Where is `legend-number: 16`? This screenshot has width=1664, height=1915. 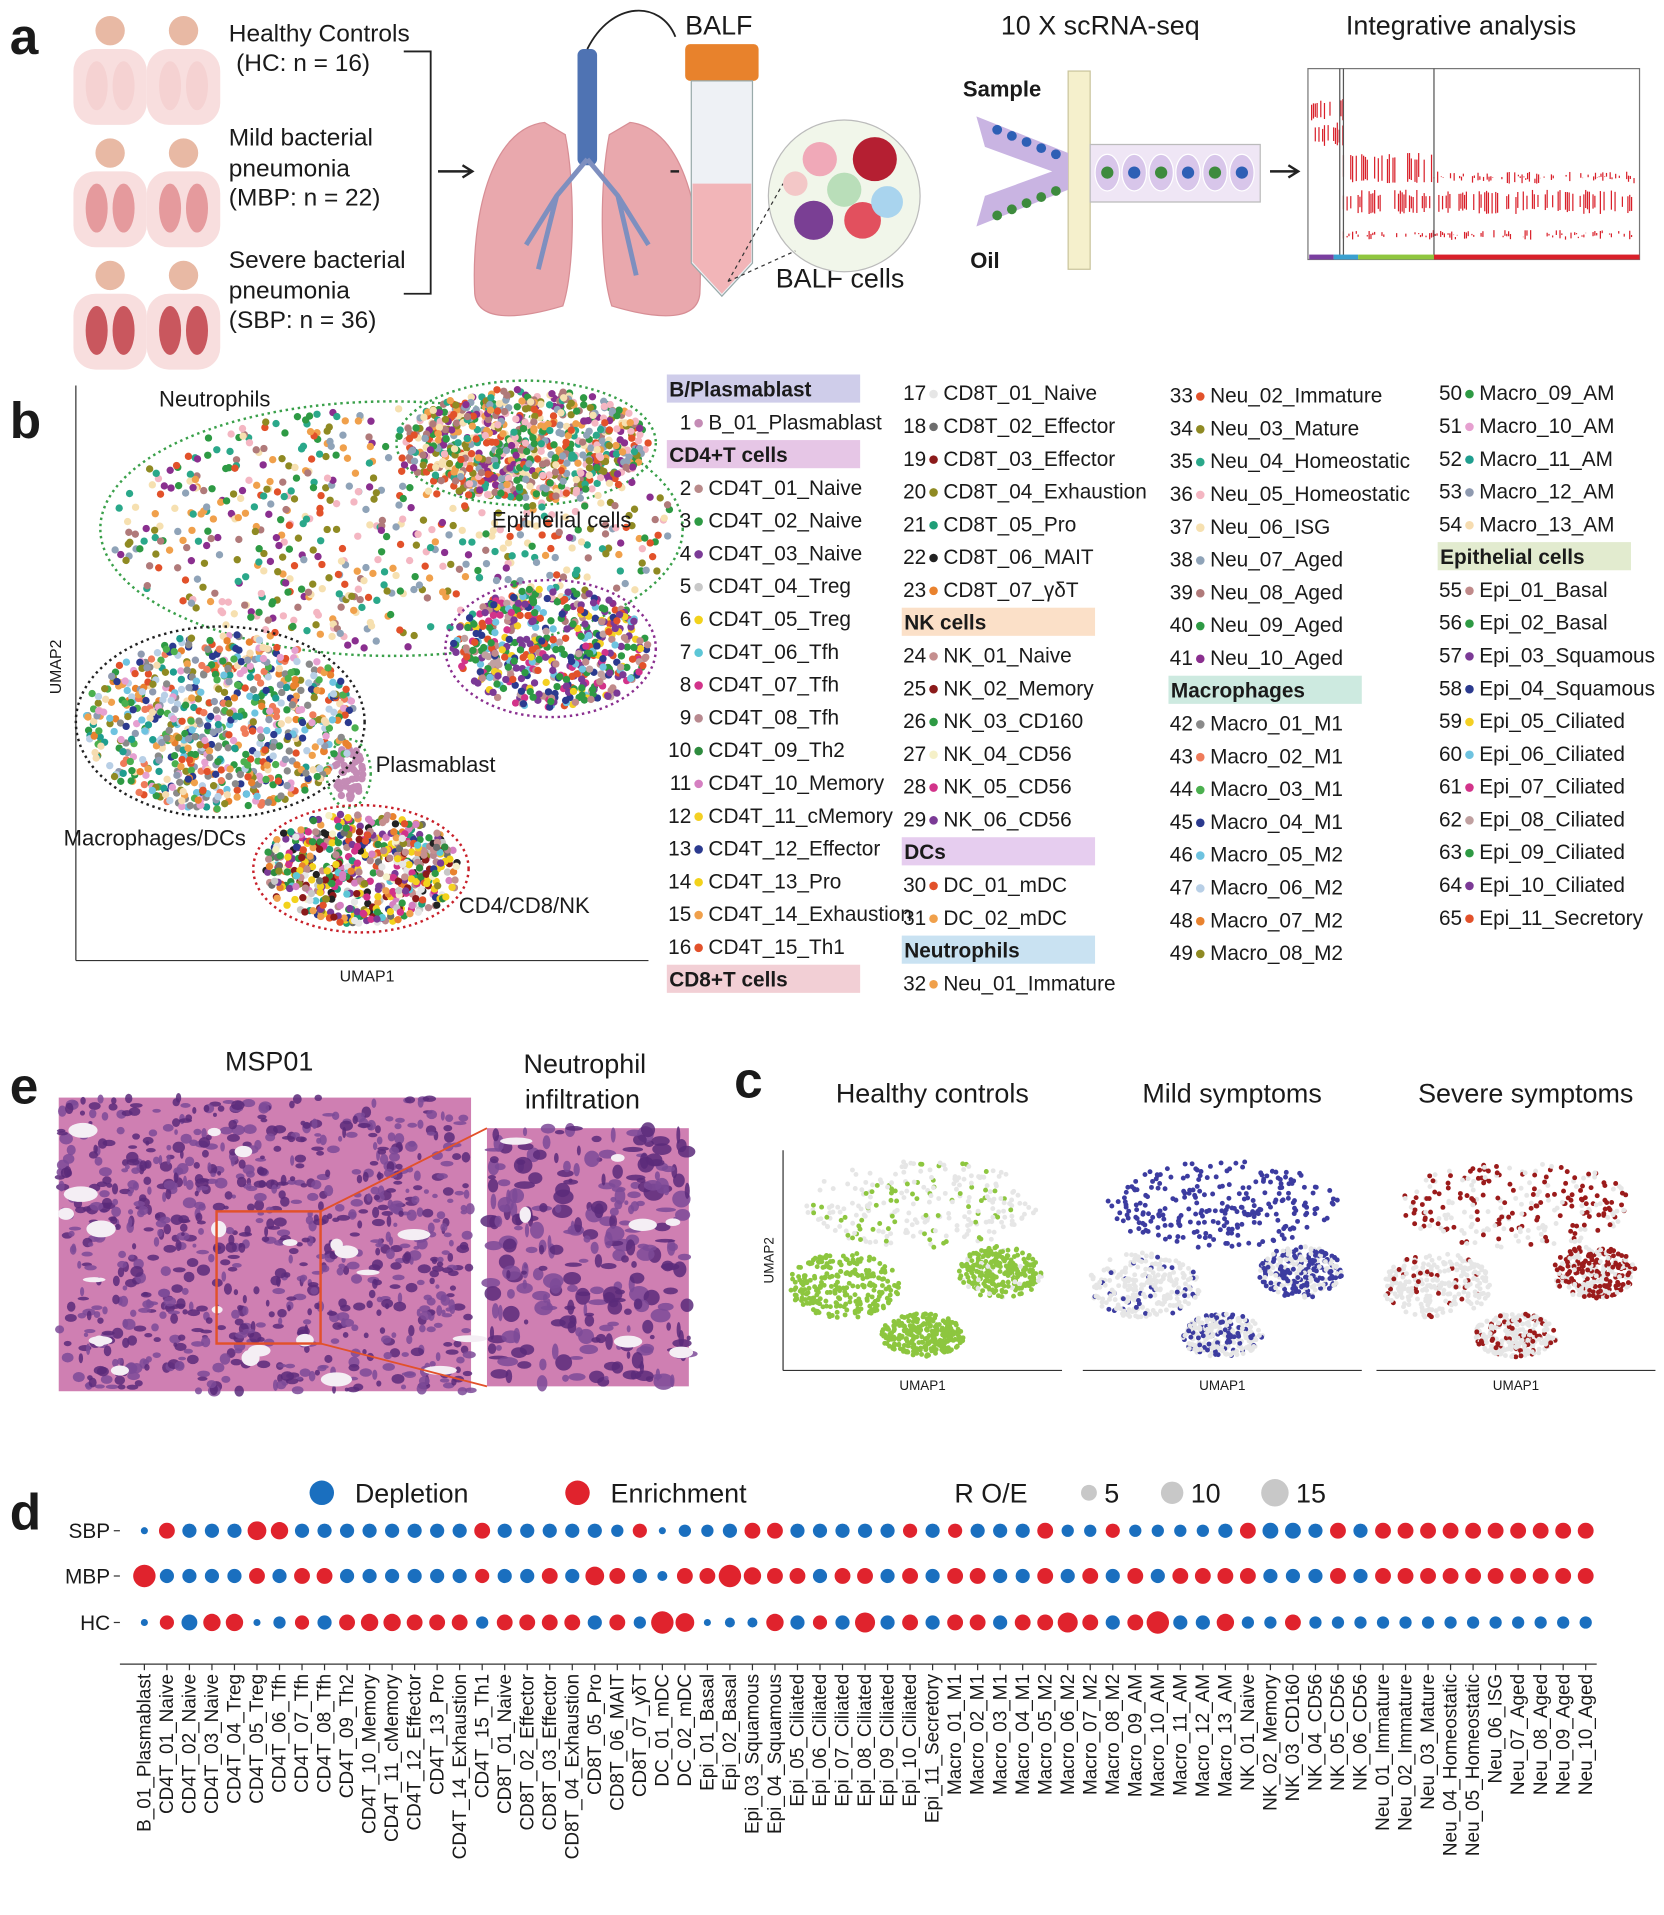
legend-number: 16 is located at coordinates (679, 947).